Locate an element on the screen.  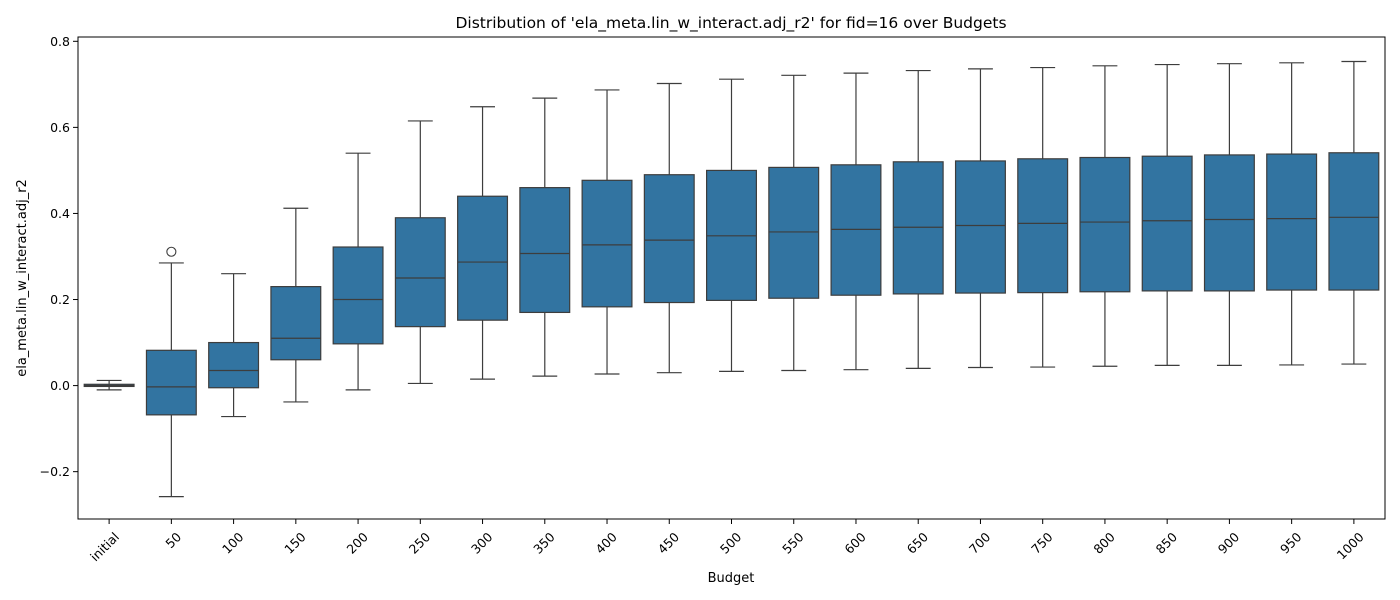
x-tick-label: 400 is located at coordinates (606, 543).